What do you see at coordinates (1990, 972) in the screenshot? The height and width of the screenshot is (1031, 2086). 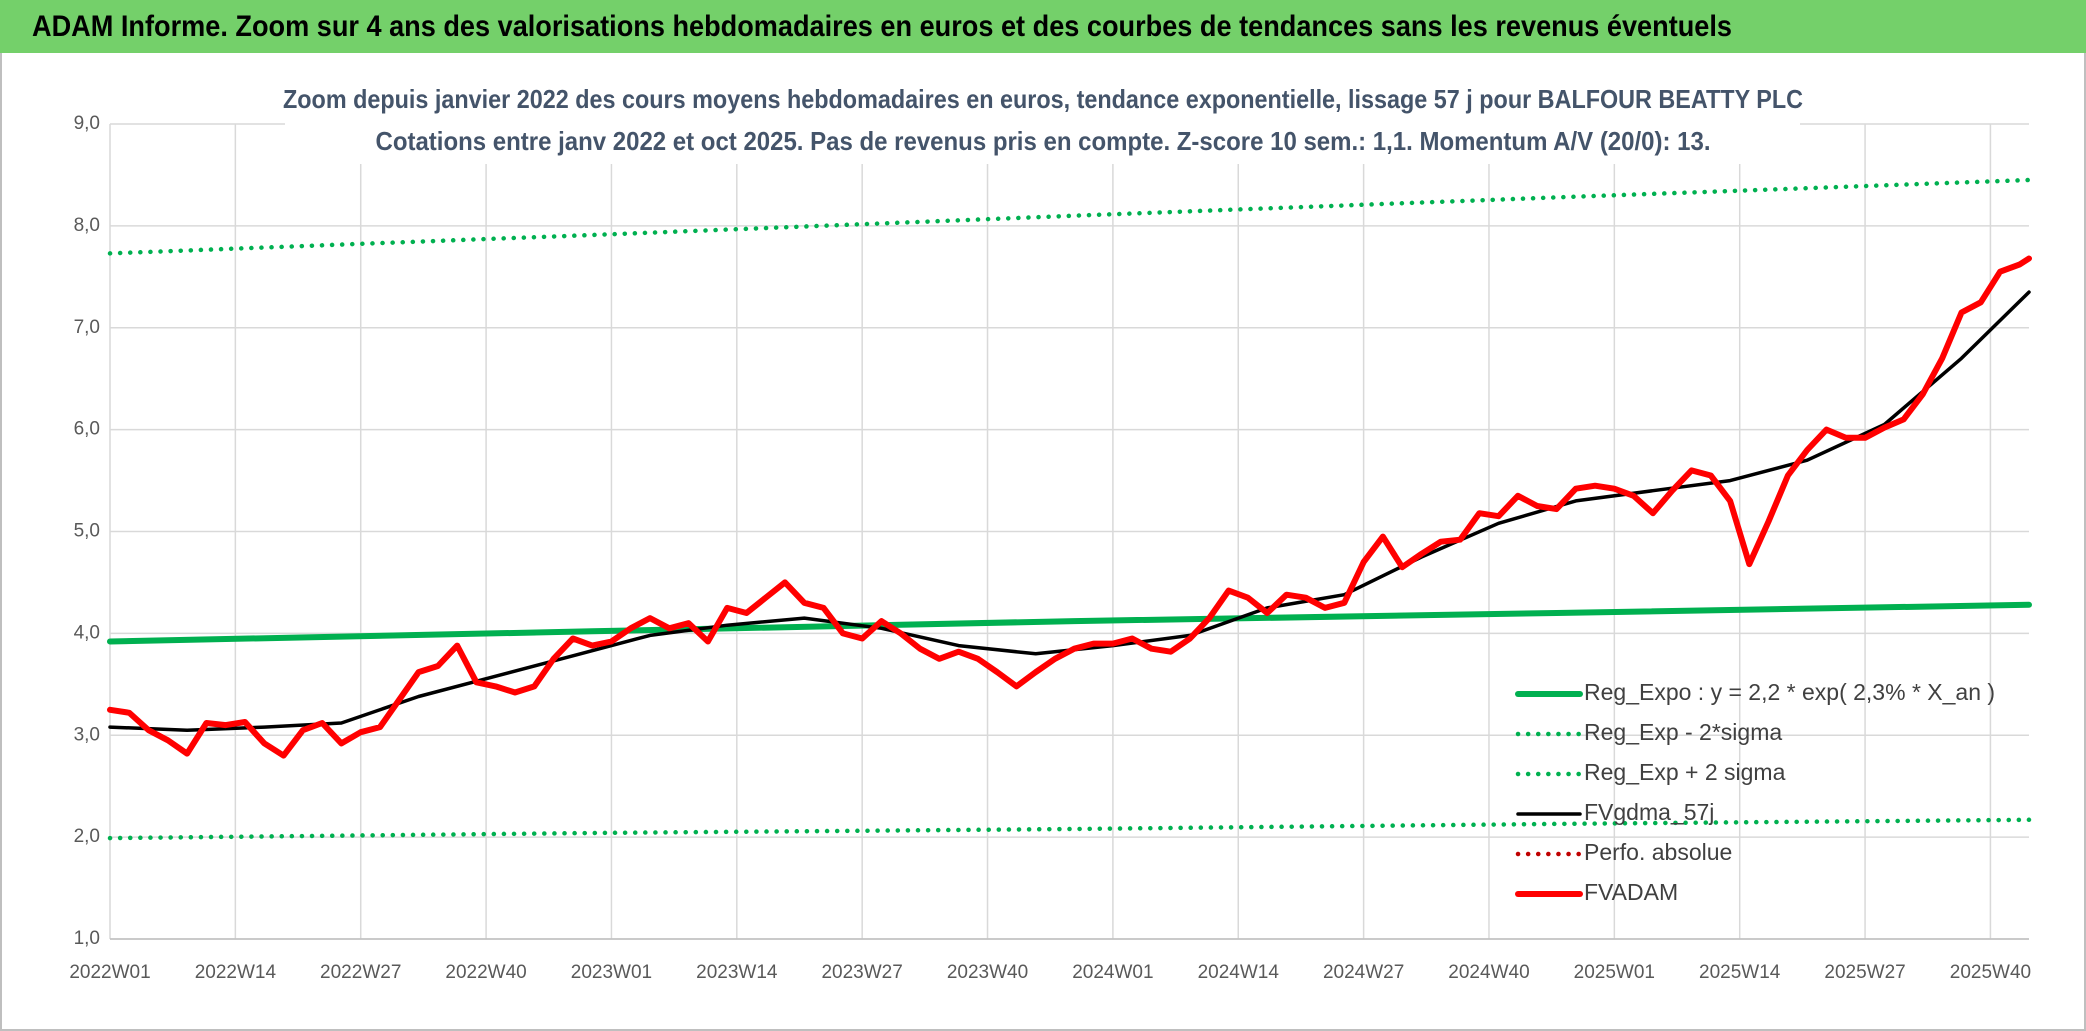 I see `x-tick-label: 2025W40` at bounding box center [1990, 972].